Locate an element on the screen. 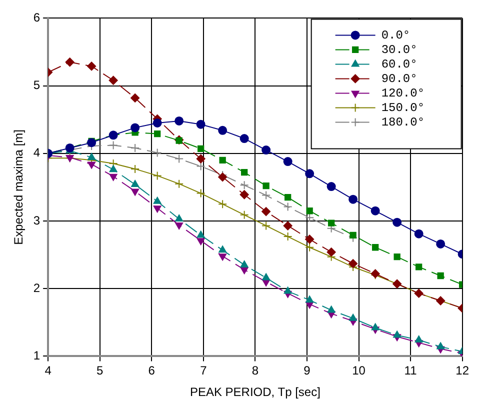  legend-label: 120.0° is located at coordinates (403, 93).